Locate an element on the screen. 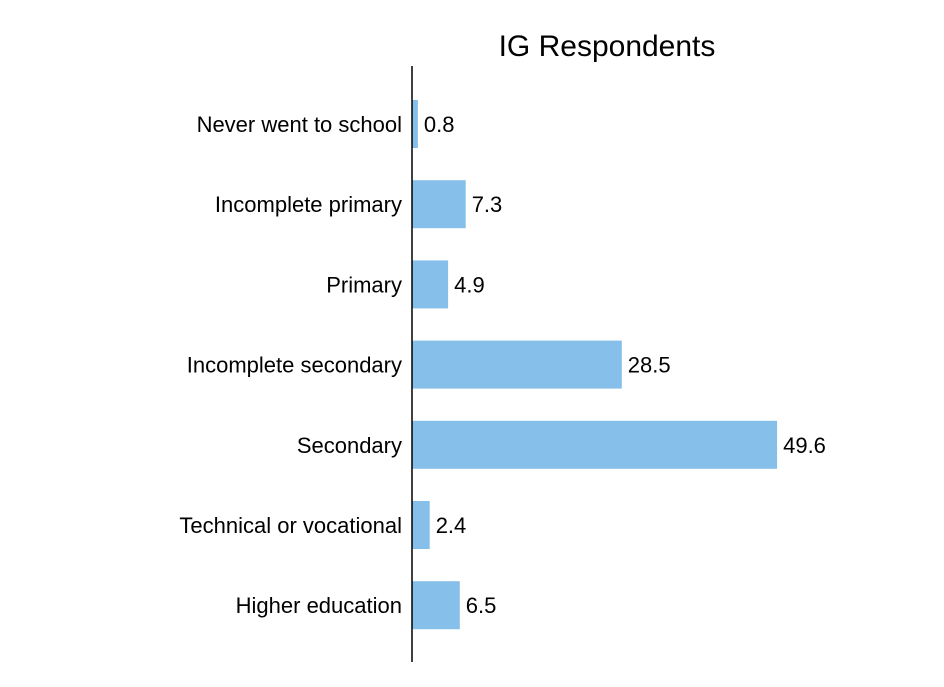 This screenshot has height=687, width=944. value-label-5: 2.4 is located at coordinates (451, 525).